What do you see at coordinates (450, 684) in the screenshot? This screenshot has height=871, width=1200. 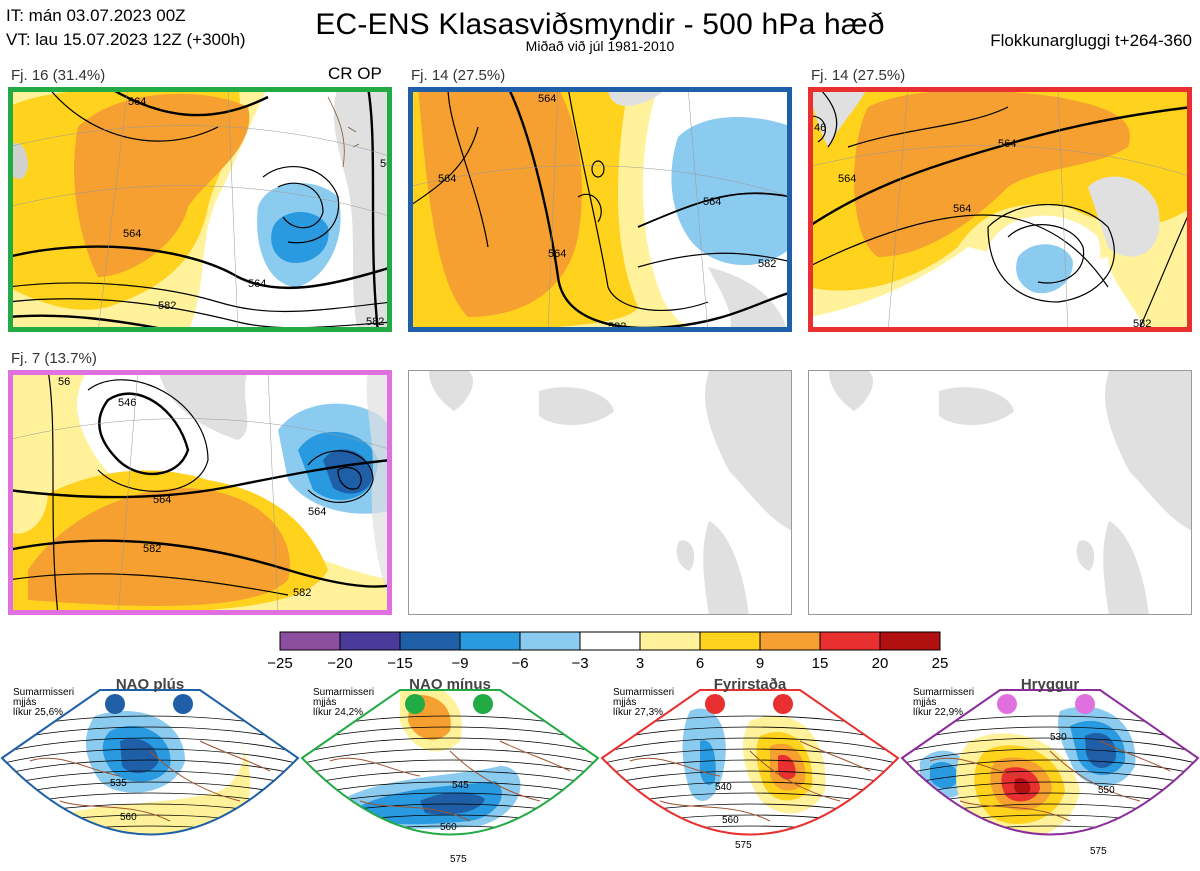 I see `regime-title: NAO mínus` at bounding box center [450, 684].